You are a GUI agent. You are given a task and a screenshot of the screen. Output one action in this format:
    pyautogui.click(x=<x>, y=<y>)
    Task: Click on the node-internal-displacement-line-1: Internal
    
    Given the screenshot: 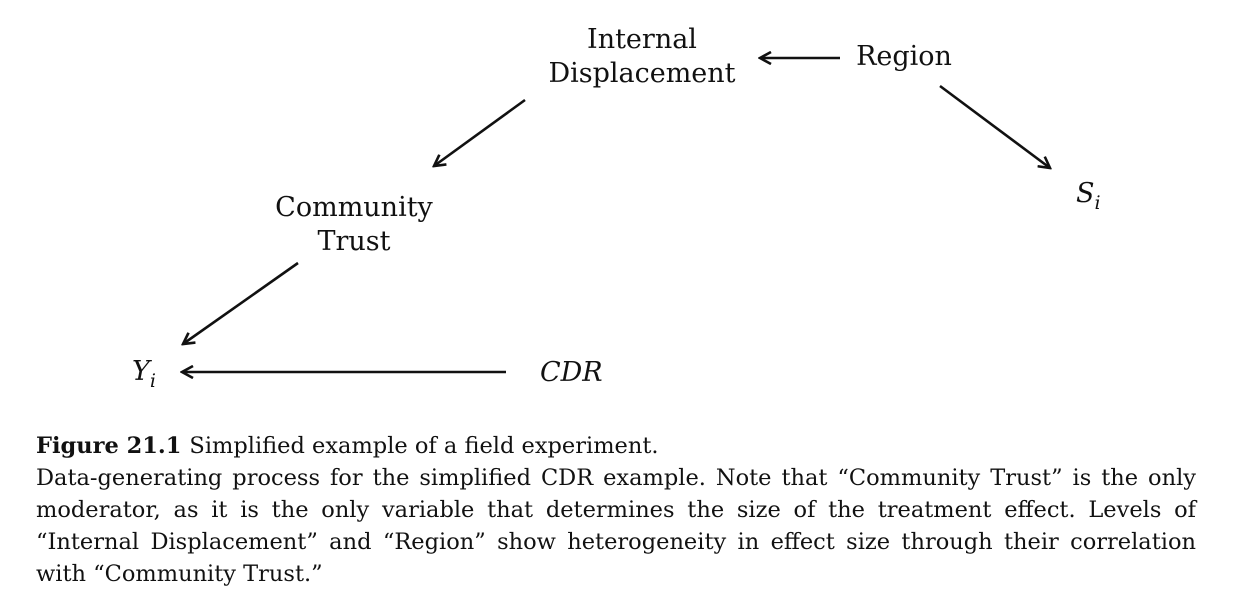 What is the action you would take?
    pyautogui.click(x=642, y=39)
    